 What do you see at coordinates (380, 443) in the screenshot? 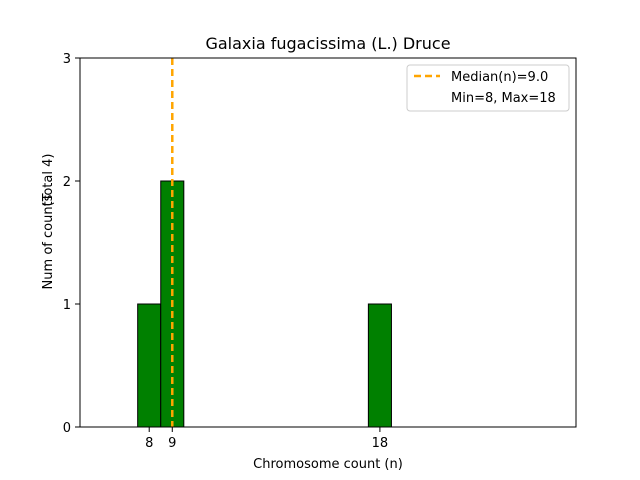
I see `x-tick-label-18: 18` at bounding box center [380, 443].